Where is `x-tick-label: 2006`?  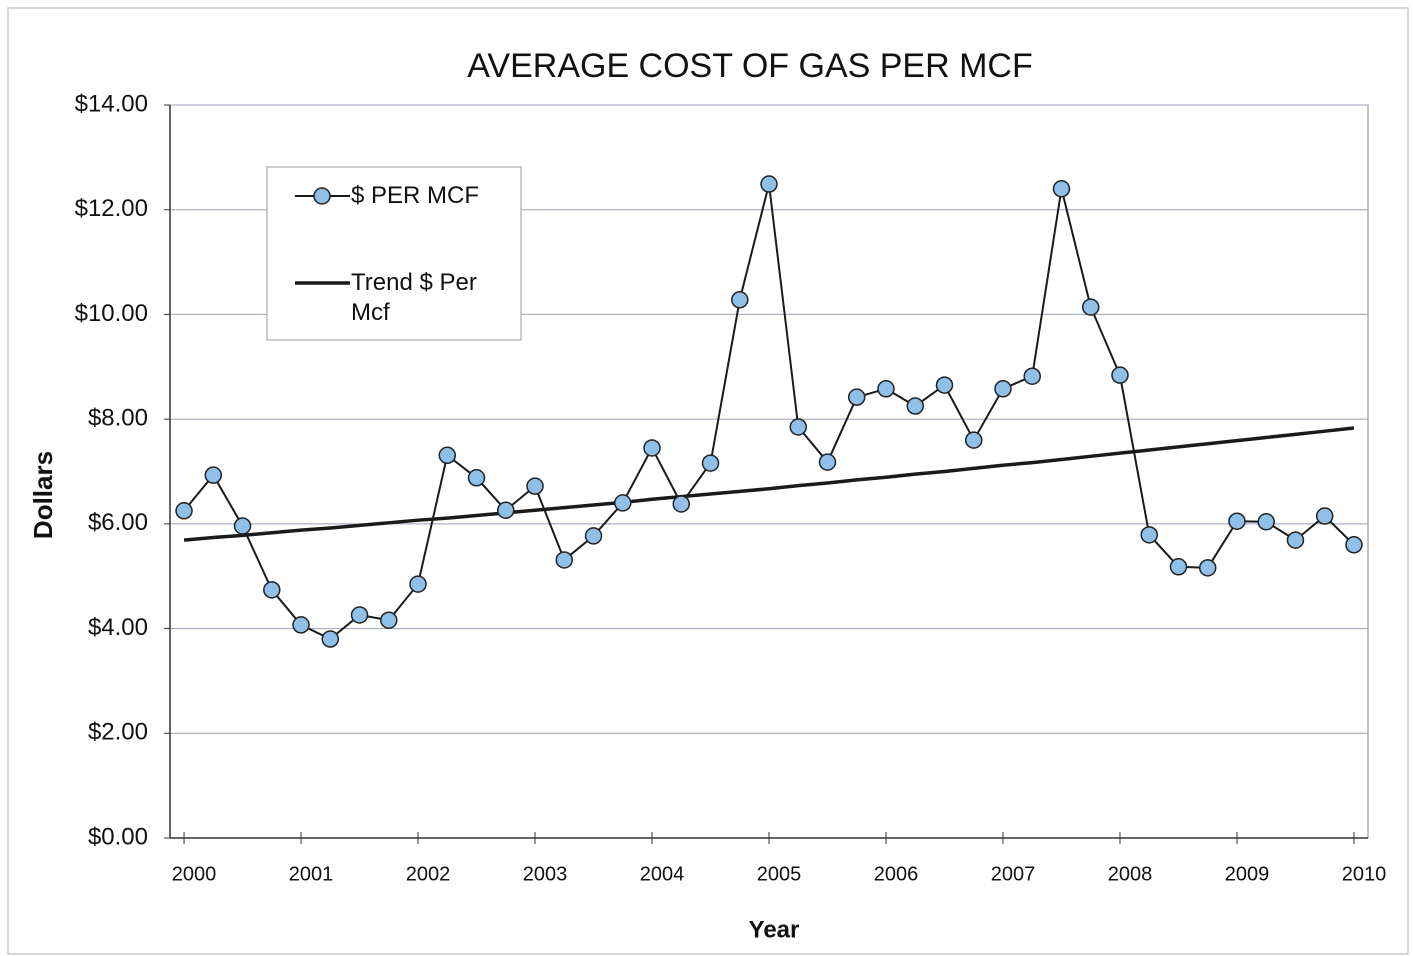 x-tick-label: 2006 is located at coordinates (896, 874).